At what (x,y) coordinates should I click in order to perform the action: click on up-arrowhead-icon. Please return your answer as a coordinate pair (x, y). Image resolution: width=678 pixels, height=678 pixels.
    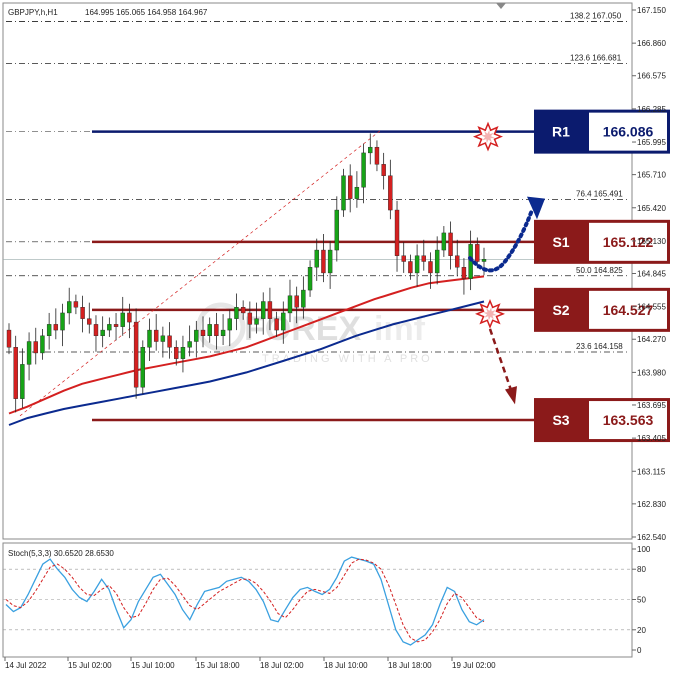
    Looking at the image, I should click on (536, 208).